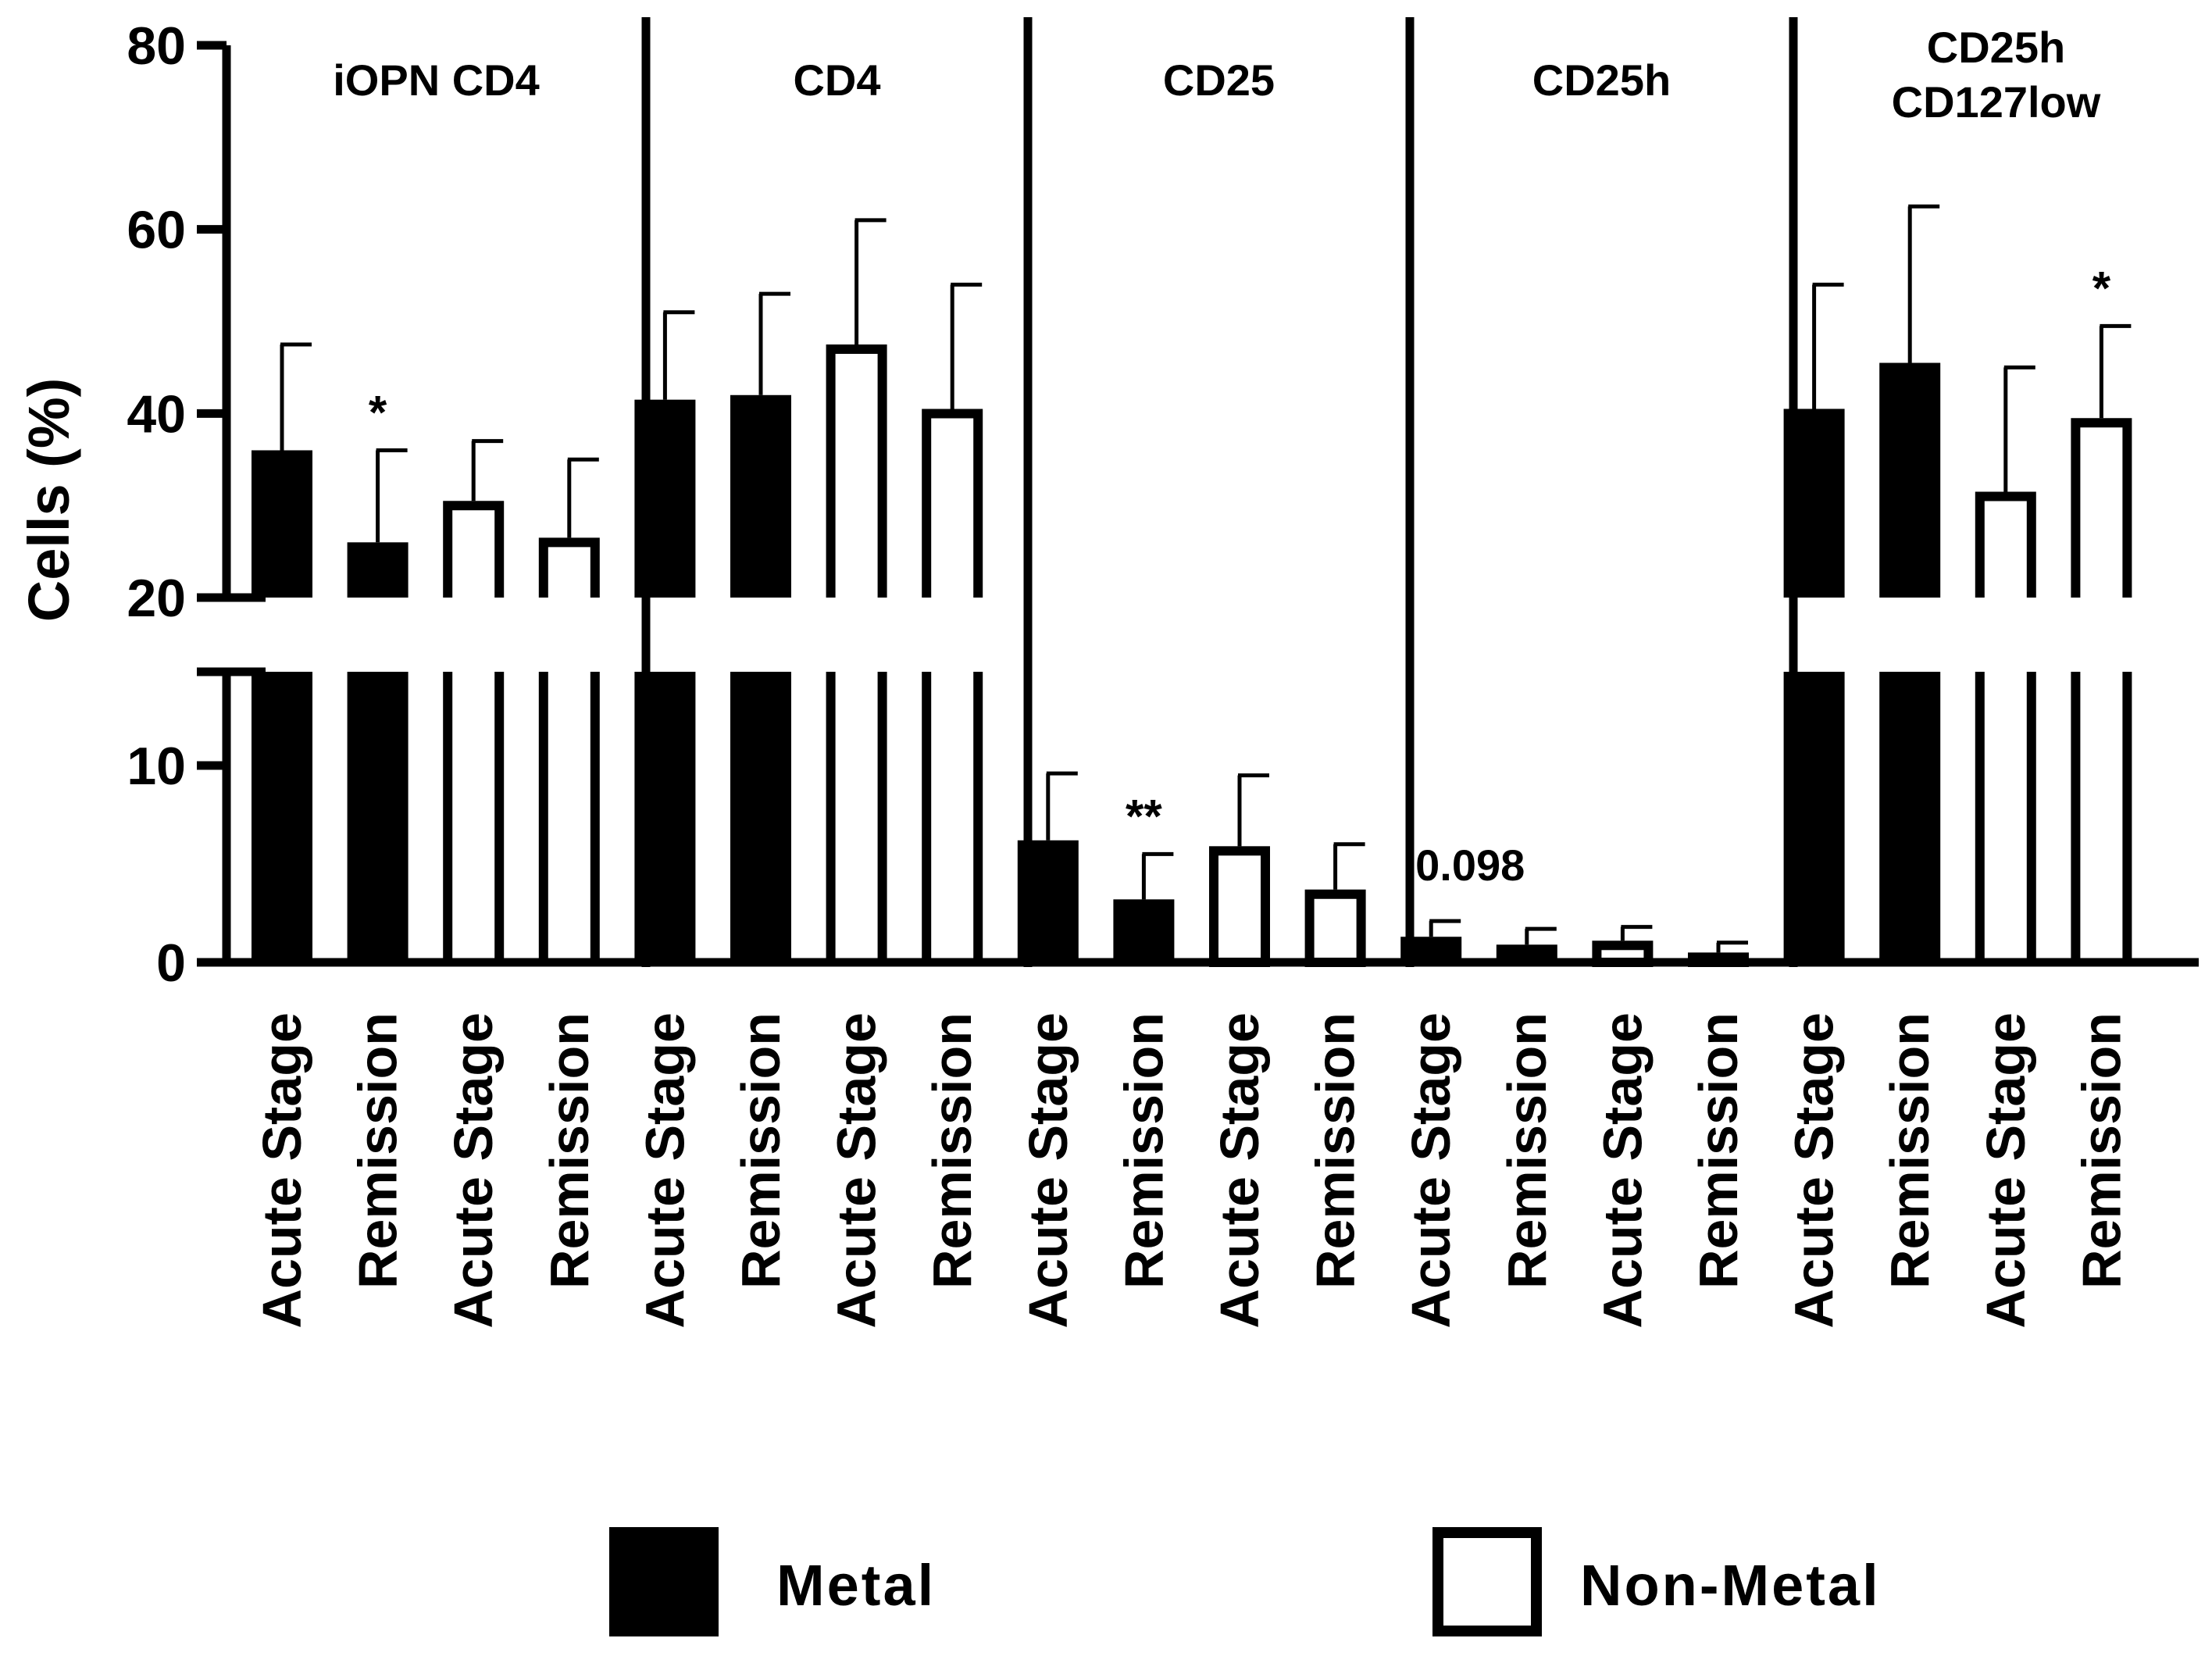  What do you see at coordinates (952, 817) in the screenshot?
I see `bar-8-lower` at bounding box center [952, 817].